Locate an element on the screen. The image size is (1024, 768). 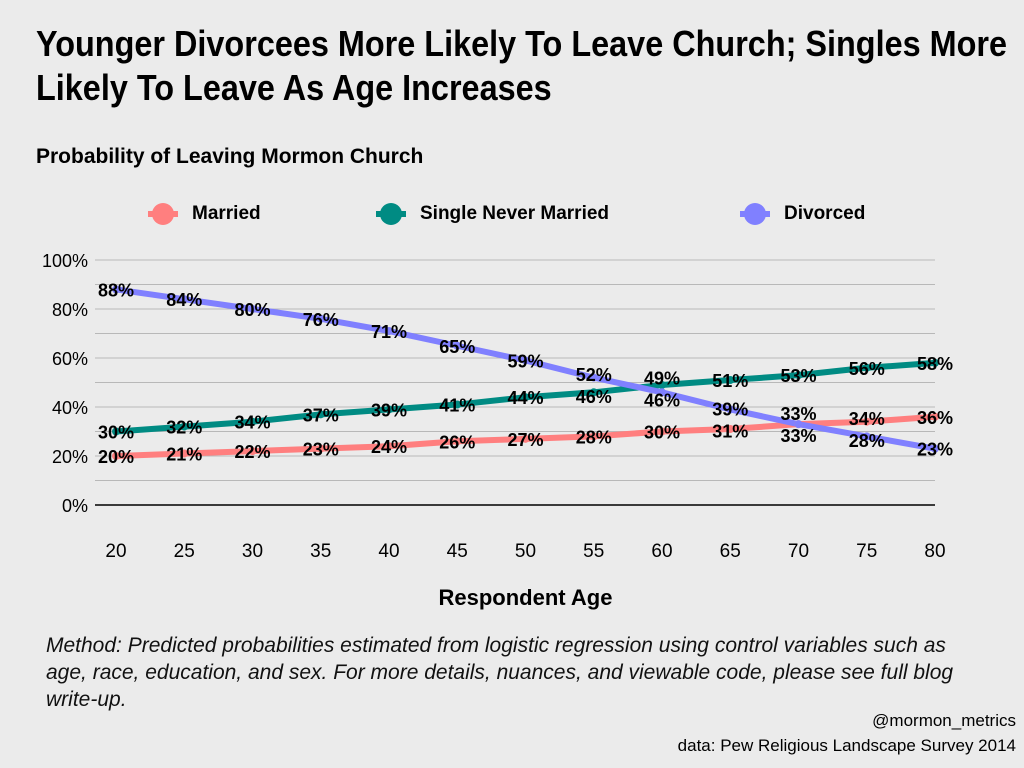
data-label: 20% is located at coordinates (116, 457).